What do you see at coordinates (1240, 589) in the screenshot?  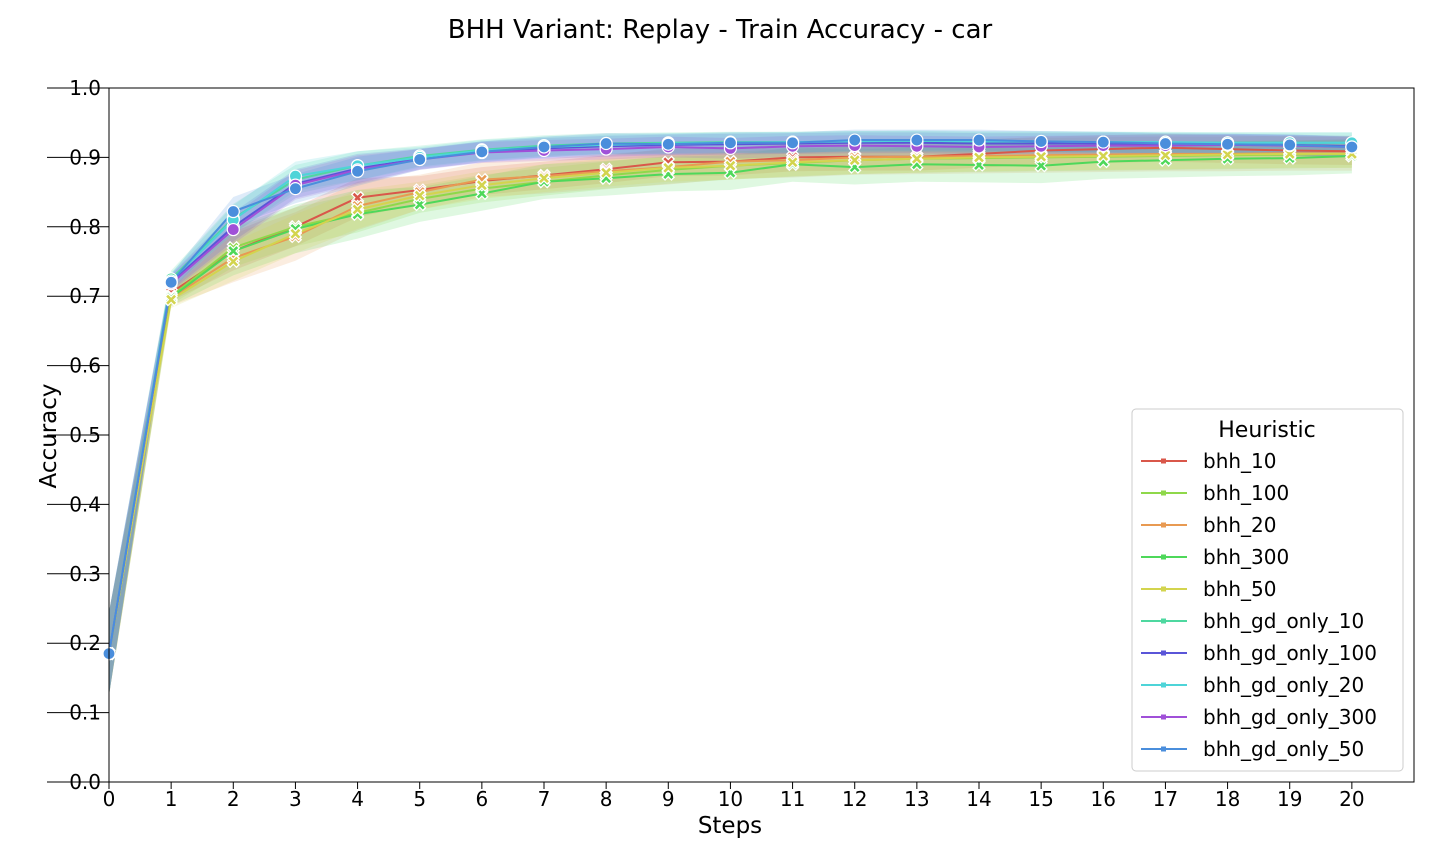 I see `legend-label: bhh_50` at bounding box center [1240, 589].